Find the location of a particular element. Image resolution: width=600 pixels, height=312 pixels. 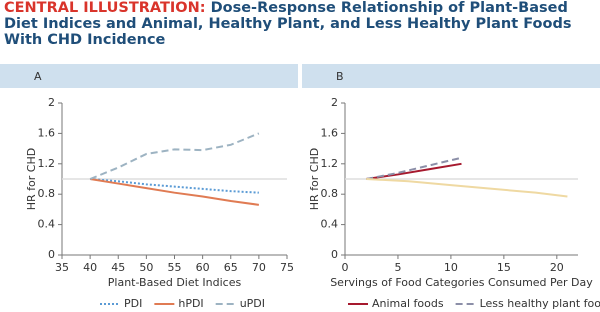

legend-label: Less healthy plant foods is located at coordinates (540, 303).